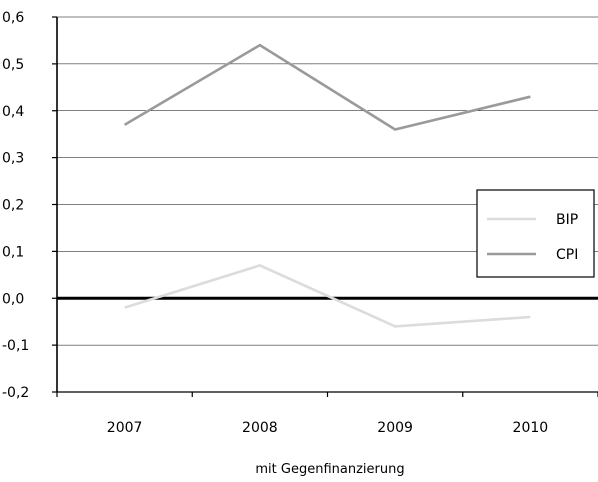 The height and width of the screenshot is (482, 598). Describe the element at coordinates (329, 469) in the screenshot. I see `x-axis-title: mit Gegenfinanzierung` at that location.